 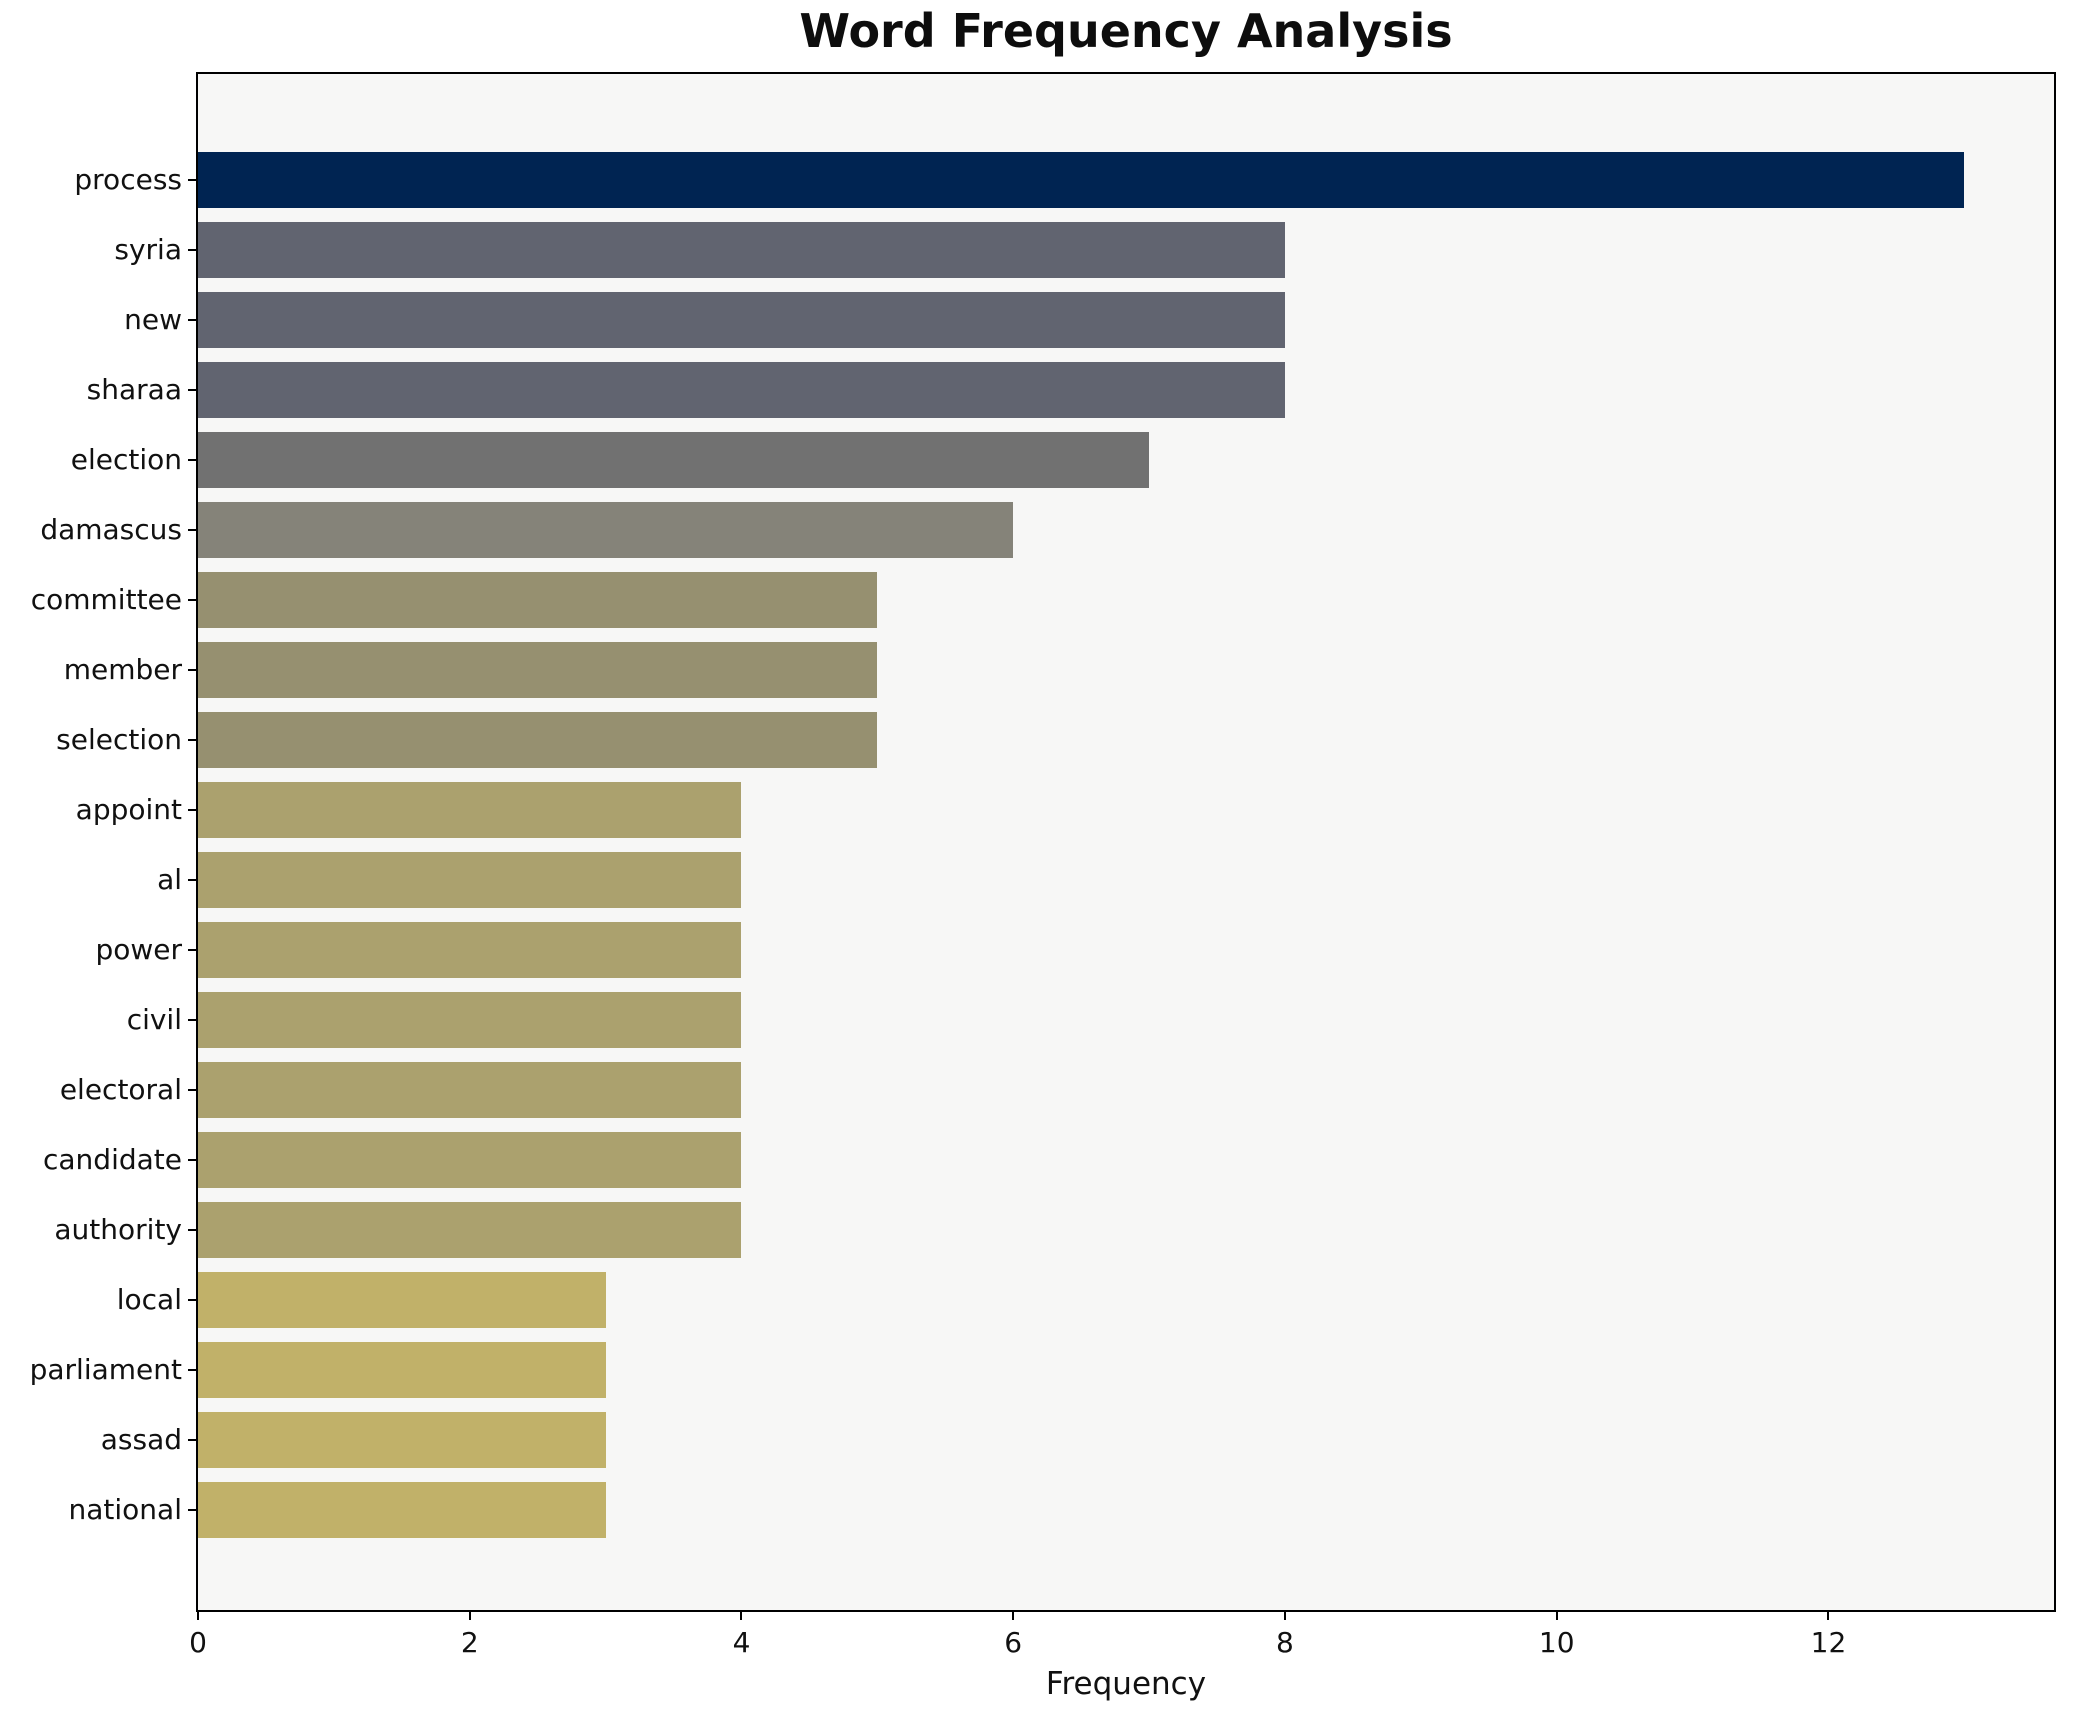 What do you see at coordinates (674, 460) in the screenshot?
I see `bar-election` at bounding box center [674, 460].